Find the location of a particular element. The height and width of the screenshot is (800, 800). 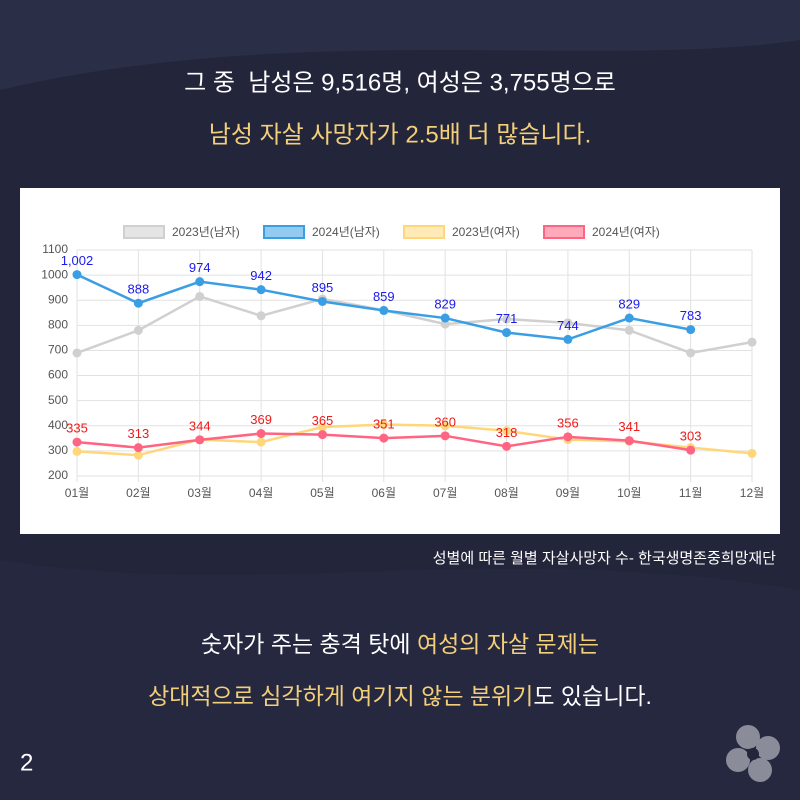

x-tick-label: 06월 is located at coordinates (384, 493).